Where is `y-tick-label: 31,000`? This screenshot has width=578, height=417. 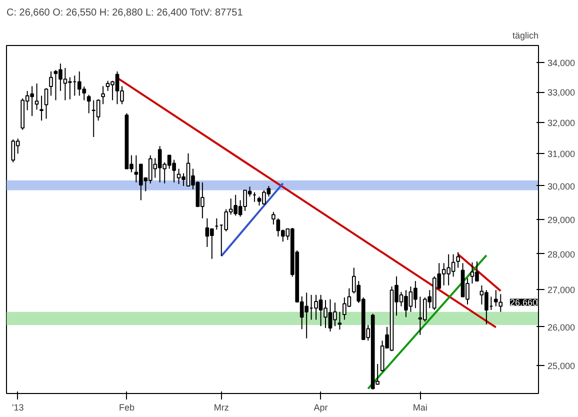 y-tick-label: 31,000 is located at coordinates (562, 154).